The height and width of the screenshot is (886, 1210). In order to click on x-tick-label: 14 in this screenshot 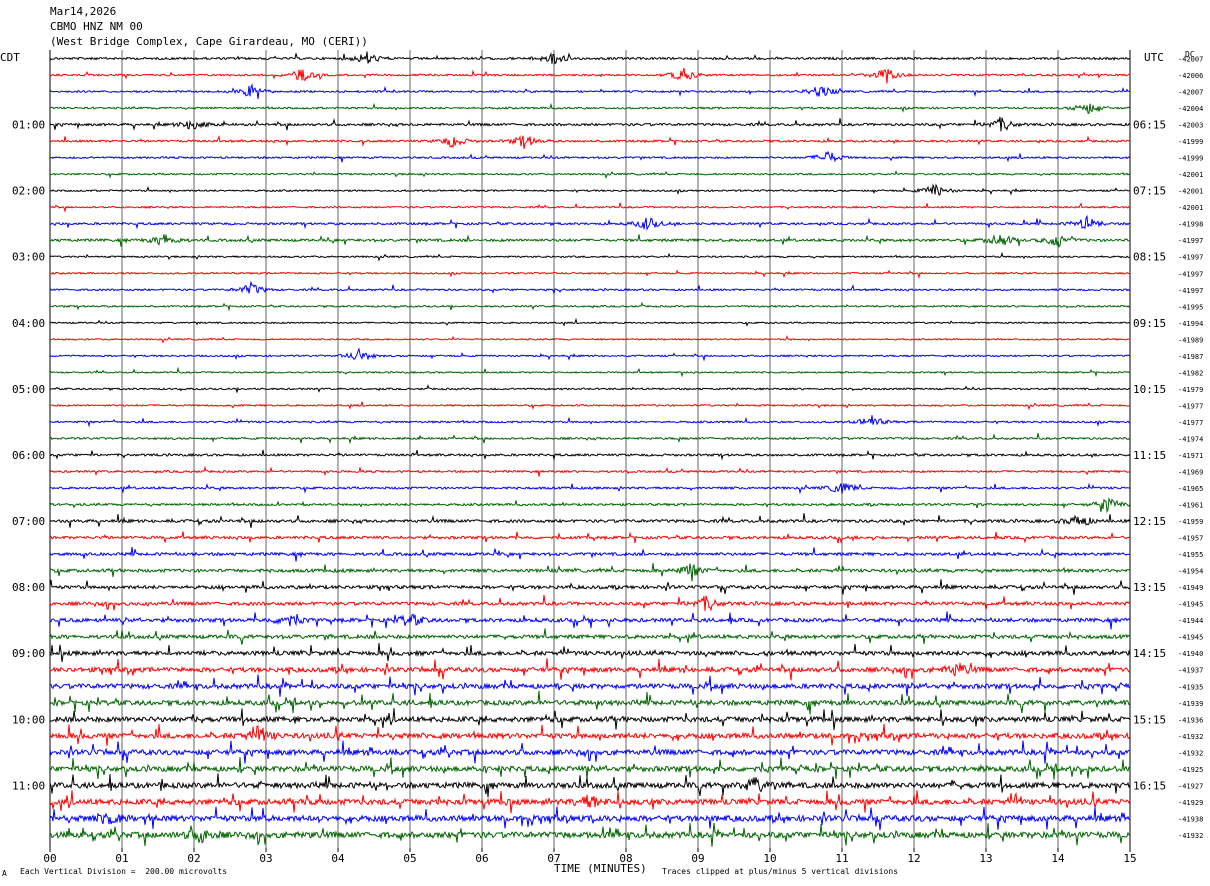, I will do `click(1058, 858)`.